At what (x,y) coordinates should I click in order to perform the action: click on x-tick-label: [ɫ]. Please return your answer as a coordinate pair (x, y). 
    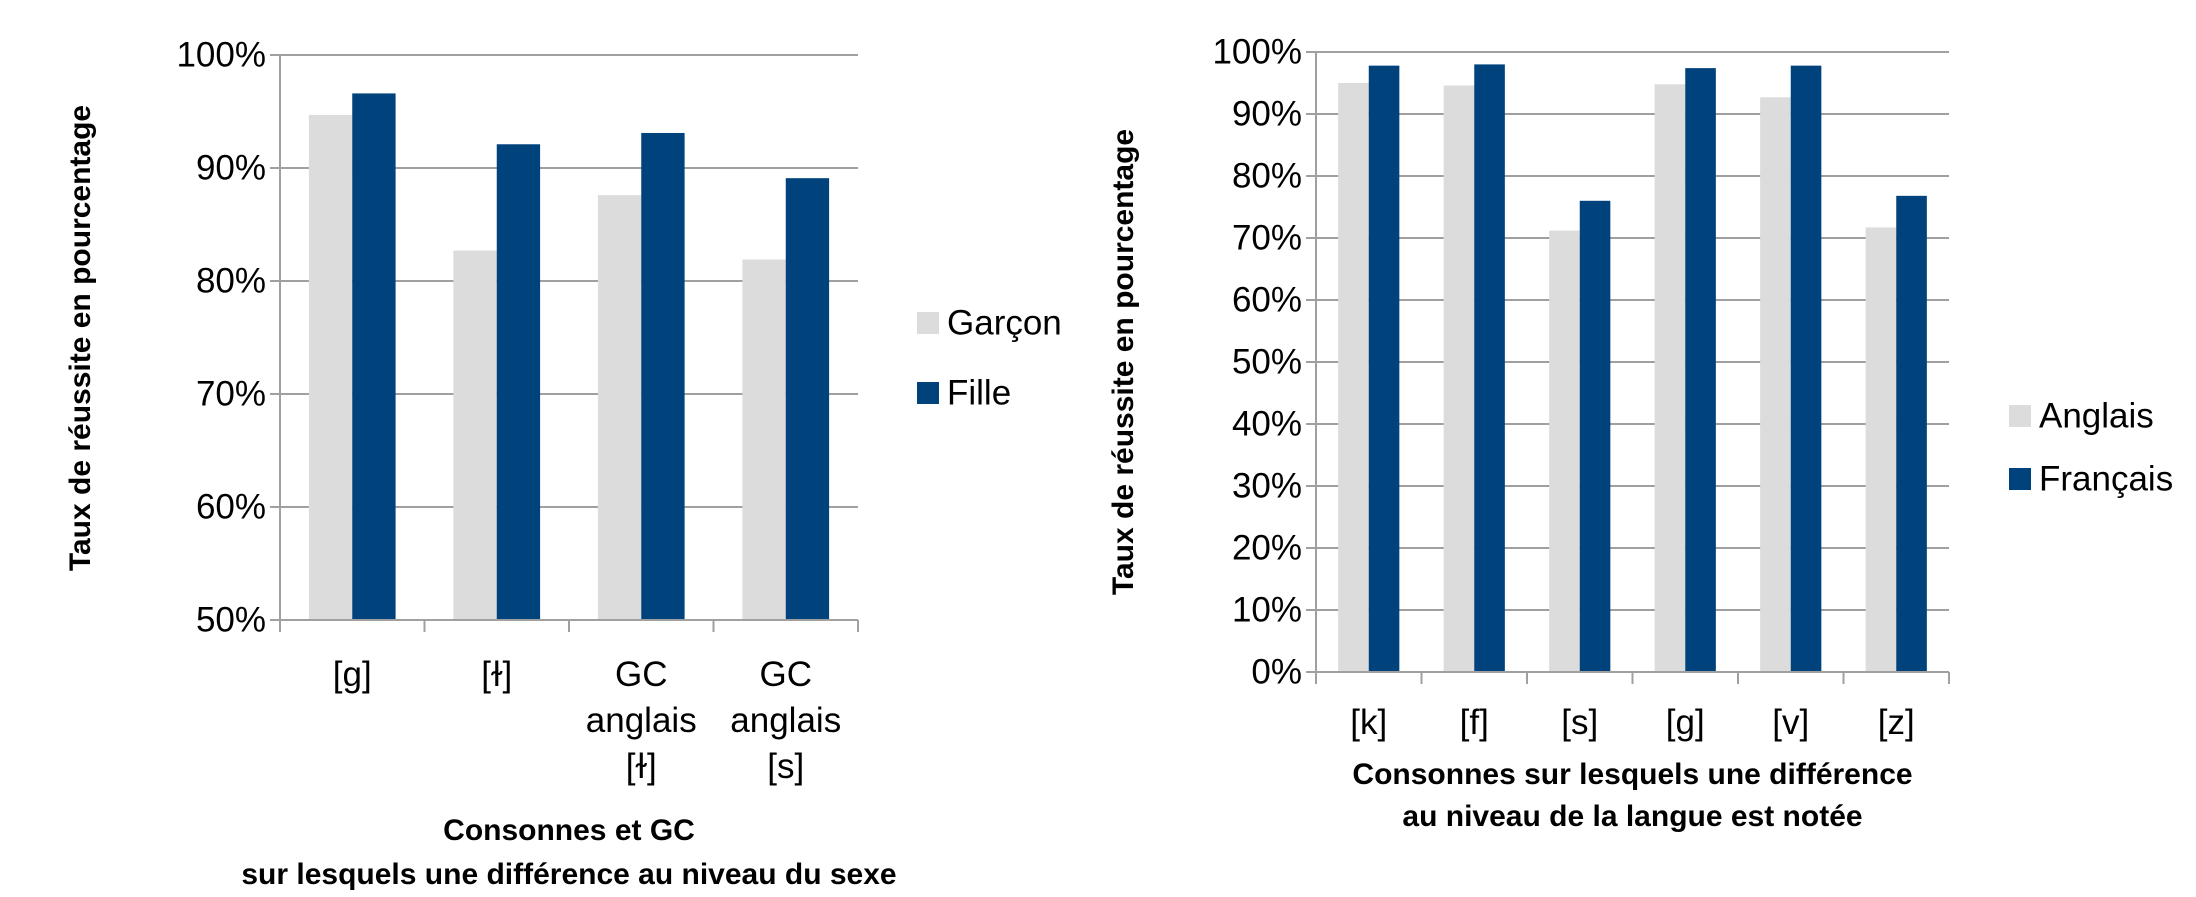
    Looking at the image, I should click on (497, 674).